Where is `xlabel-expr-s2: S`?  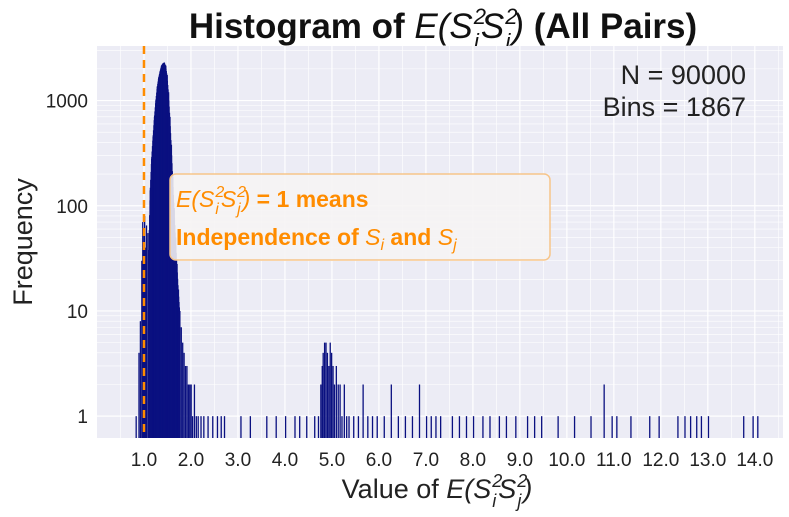 xlabel-expr-s2: S is located at coordinates (507, 489).